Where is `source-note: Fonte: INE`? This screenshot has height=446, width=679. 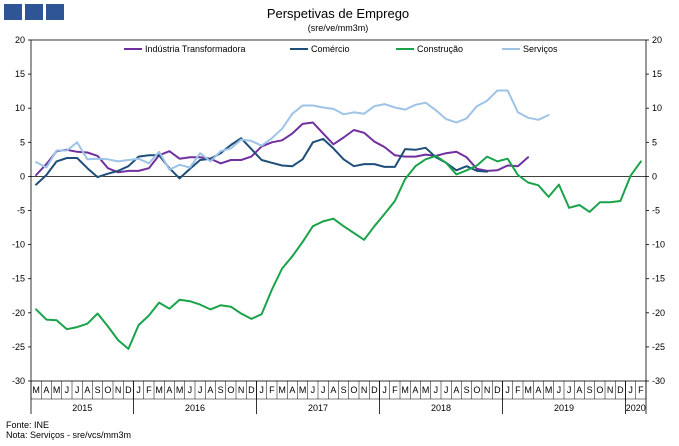
source-note: Fonte: INE is located at coordinates (28, 425).